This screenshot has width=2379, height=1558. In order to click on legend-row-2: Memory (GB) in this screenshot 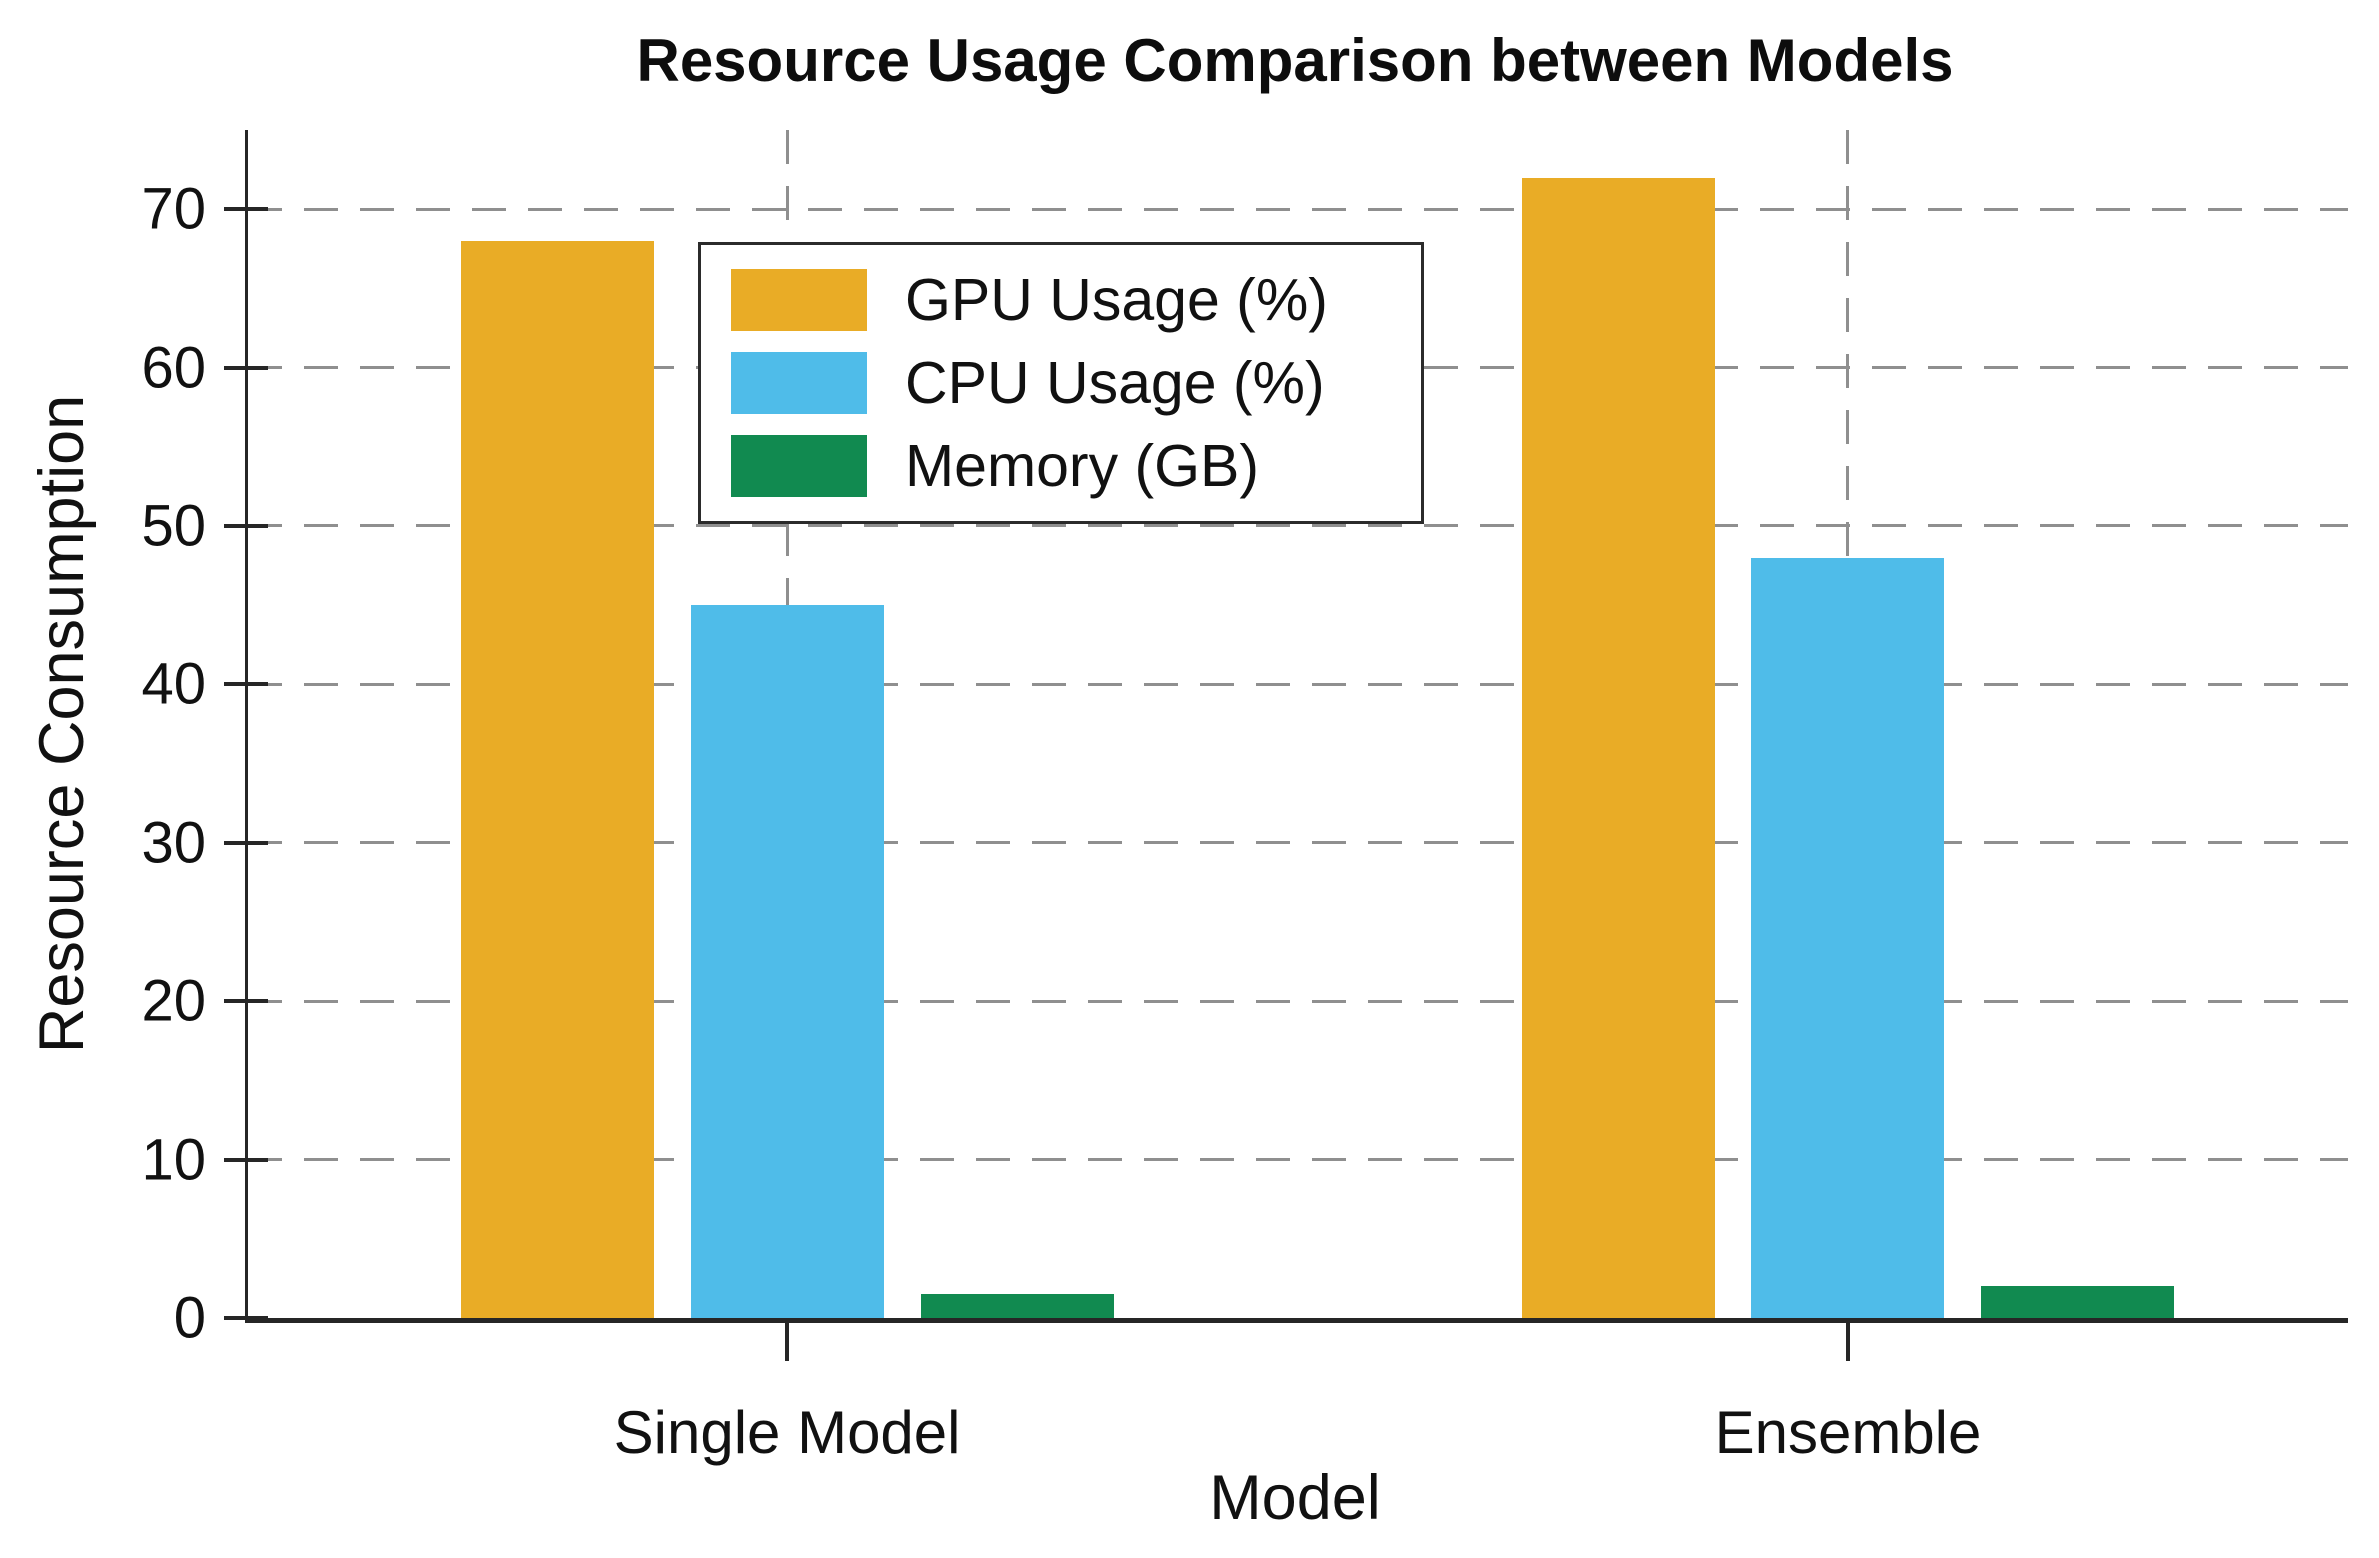, I will do `click(1071, 466)`.